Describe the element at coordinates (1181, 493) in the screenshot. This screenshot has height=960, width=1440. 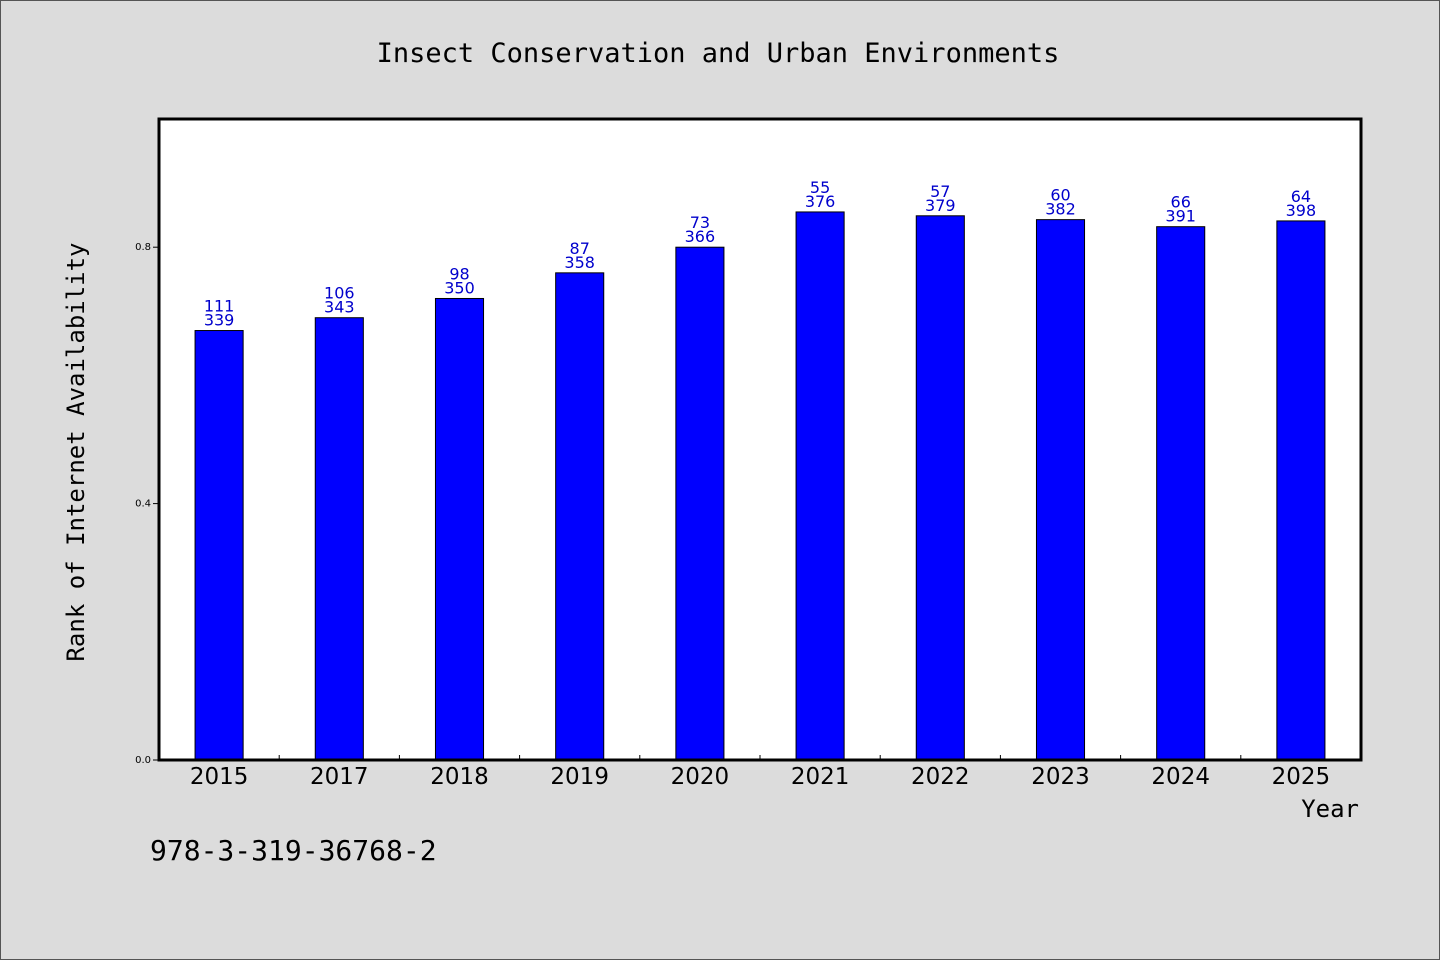
I see `bar-2024` at that location.